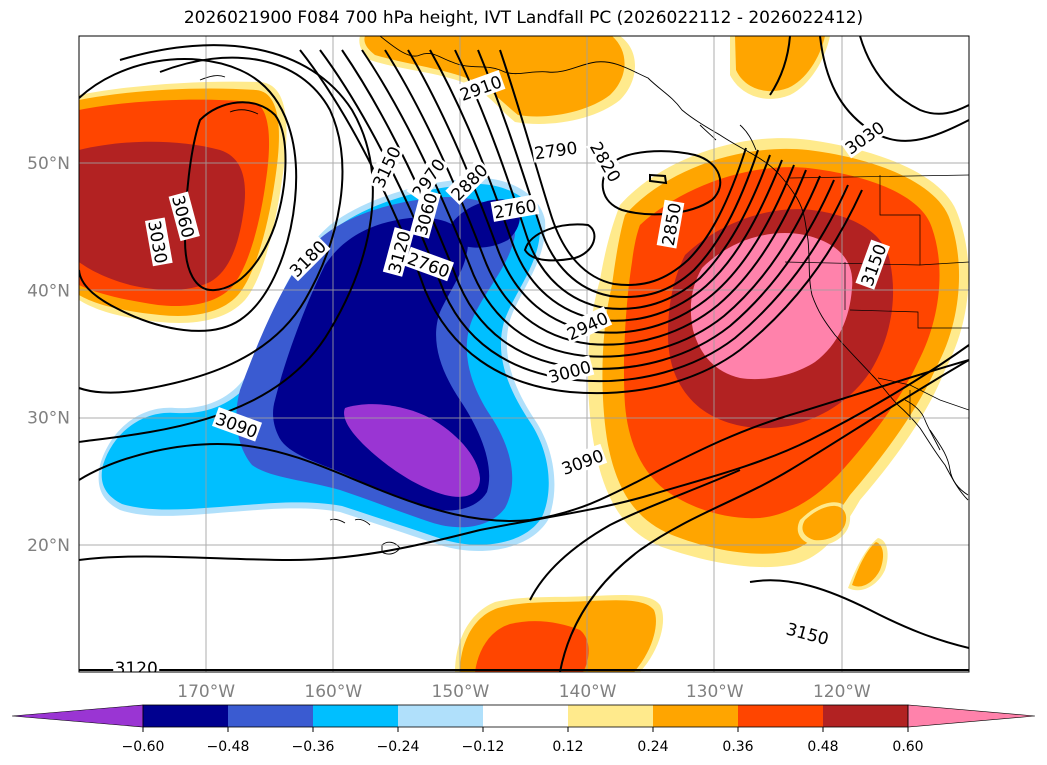 Image resolution: width=1047 pixels, height=765 pixels. I want to click on contour-label: 3120, so click(136, 668).